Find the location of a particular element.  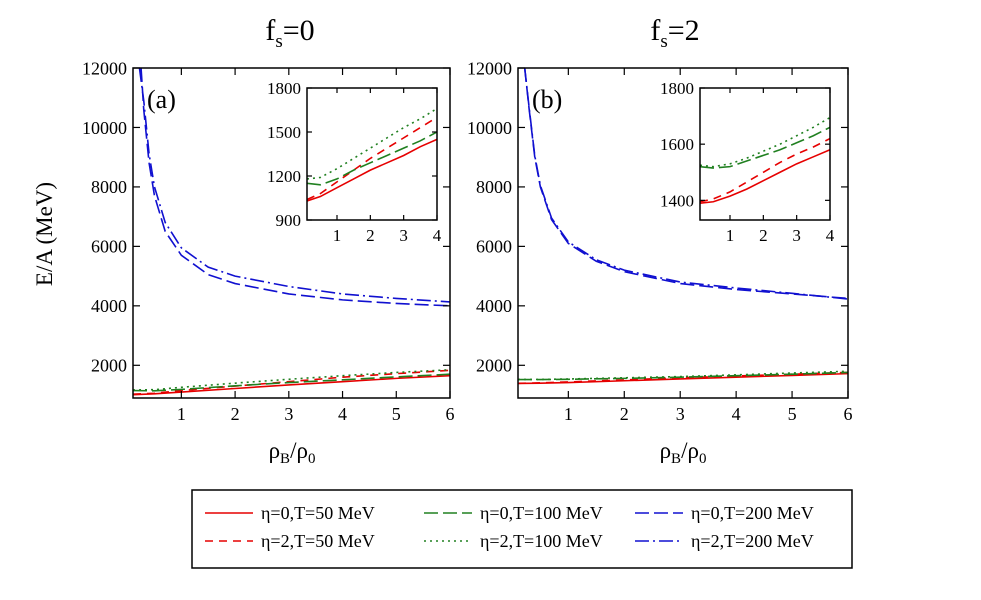

panel-a-inset-y-tick-label: 900 is located at coordinates (289, 220).